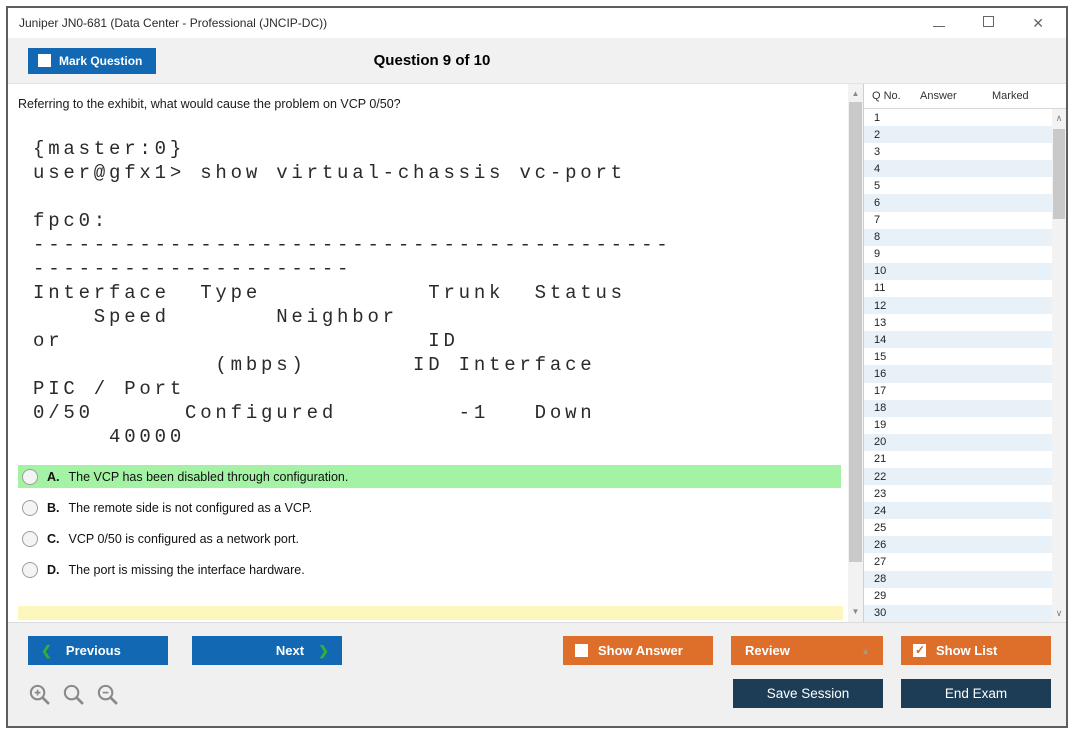 This screenshot has width=1075, height=735. Describe the element at coordinates (958, 374) in the screenshot. I see `question-list-row: 16` at that location.